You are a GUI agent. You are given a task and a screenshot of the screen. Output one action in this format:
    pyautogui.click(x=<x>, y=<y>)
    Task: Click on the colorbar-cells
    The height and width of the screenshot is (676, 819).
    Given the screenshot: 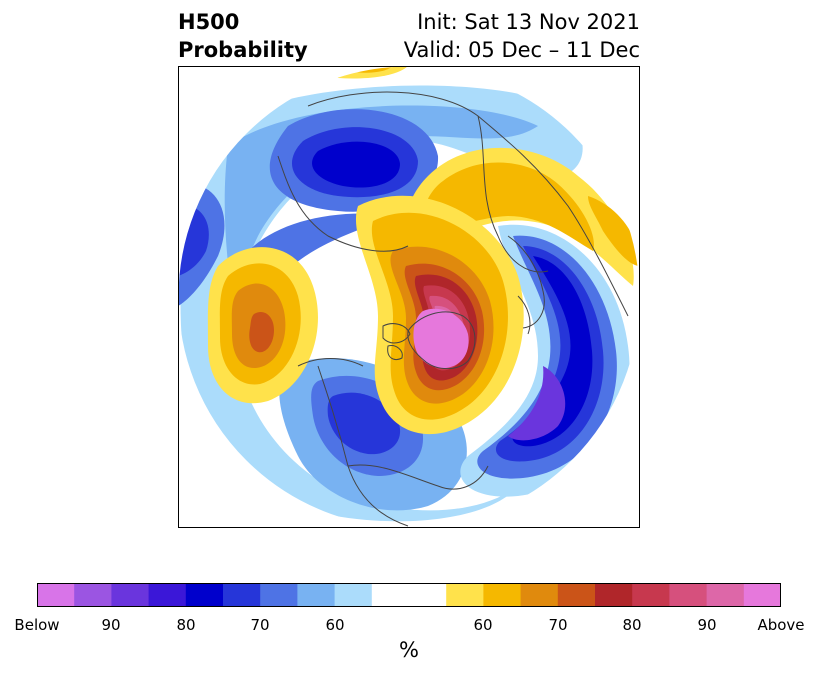 What is the action you would take?
    pyautogui.click(x=409, y=595)
    